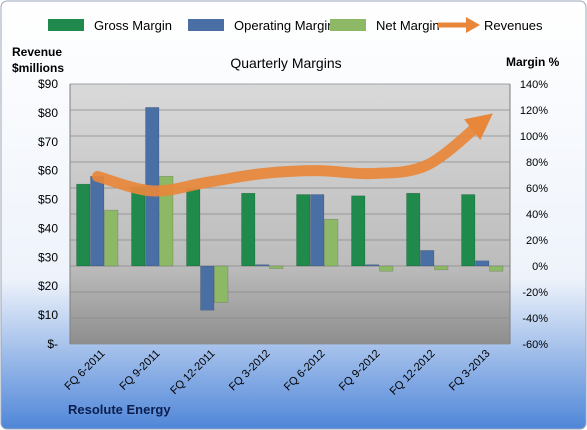 This screenshot has height=430, width=587. Describe the element at coordinates (537, 241) in the screenshot. I see `right-tick-label: 20%` at that location.